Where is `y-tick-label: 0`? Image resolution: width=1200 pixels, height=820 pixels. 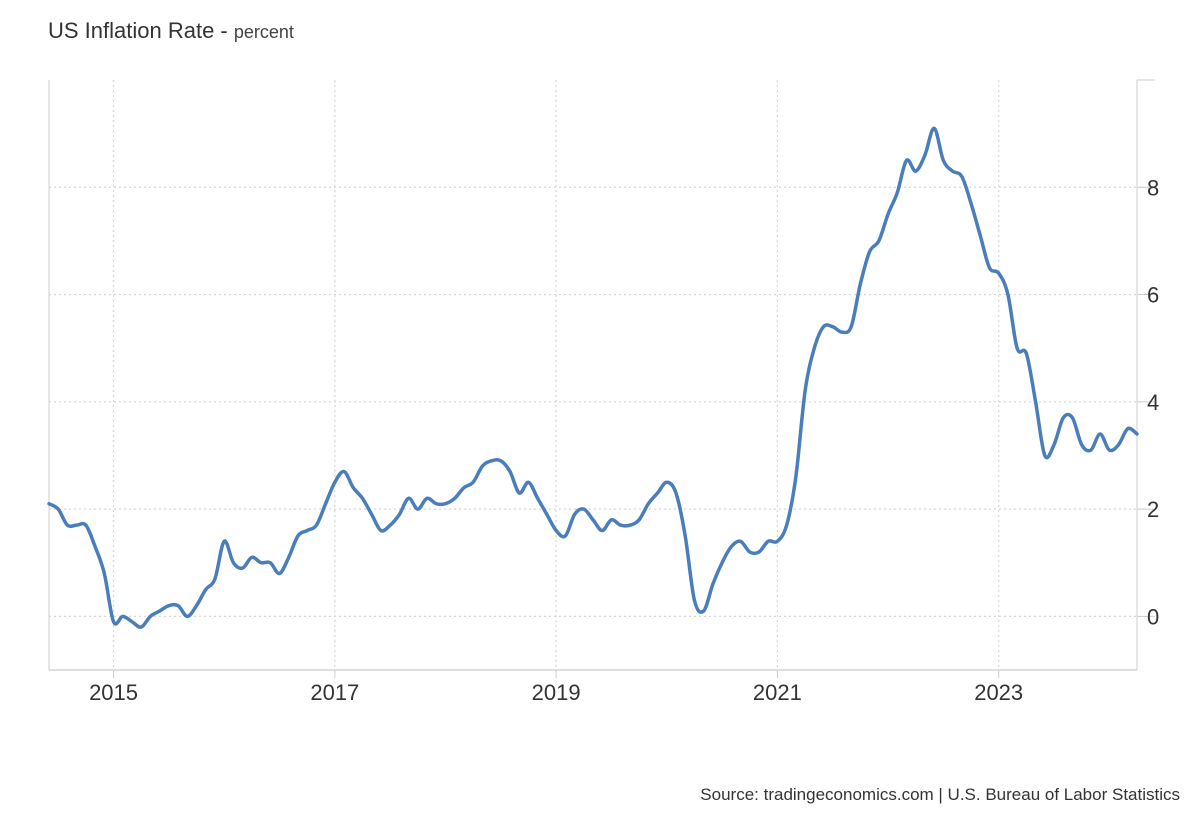 y-tick-label: 0 is located at coordinates (1153, 616).